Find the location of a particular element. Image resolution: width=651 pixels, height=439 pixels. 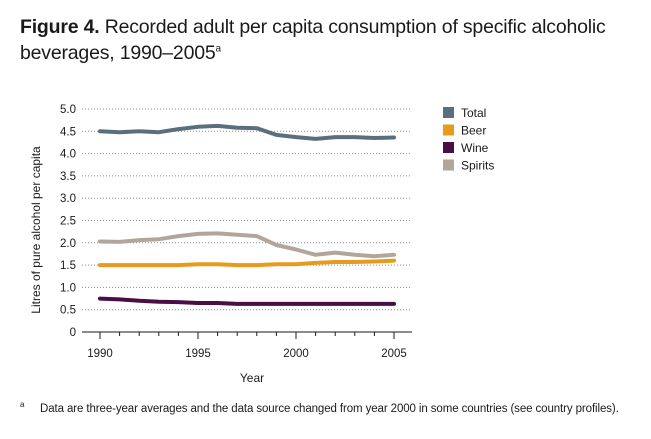

y-tick-label: 5.0 is located at coordinates (68, 110).